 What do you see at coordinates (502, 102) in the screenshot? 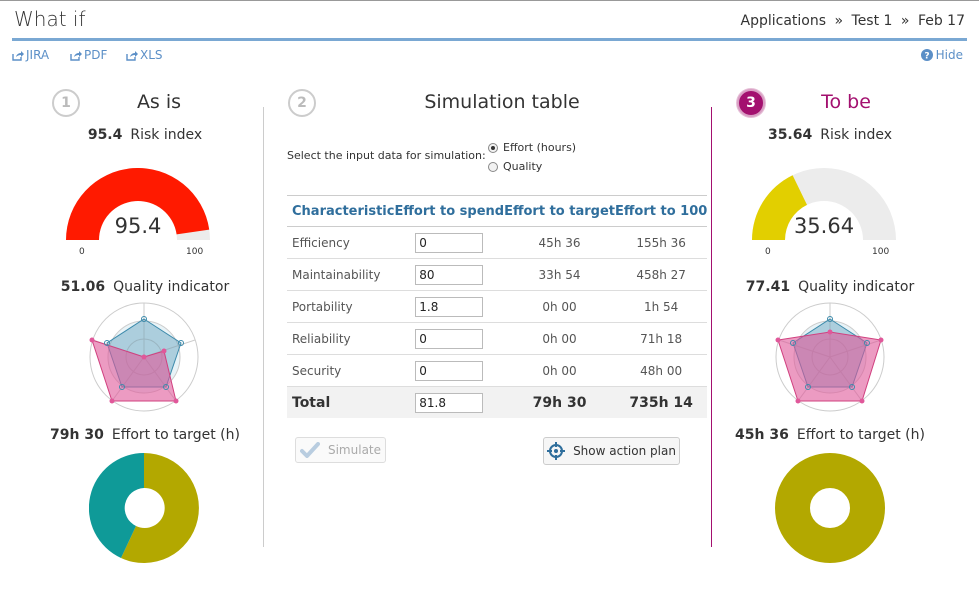
I see `simulation-heading: Simulation table` at bounding box center [502, 102].